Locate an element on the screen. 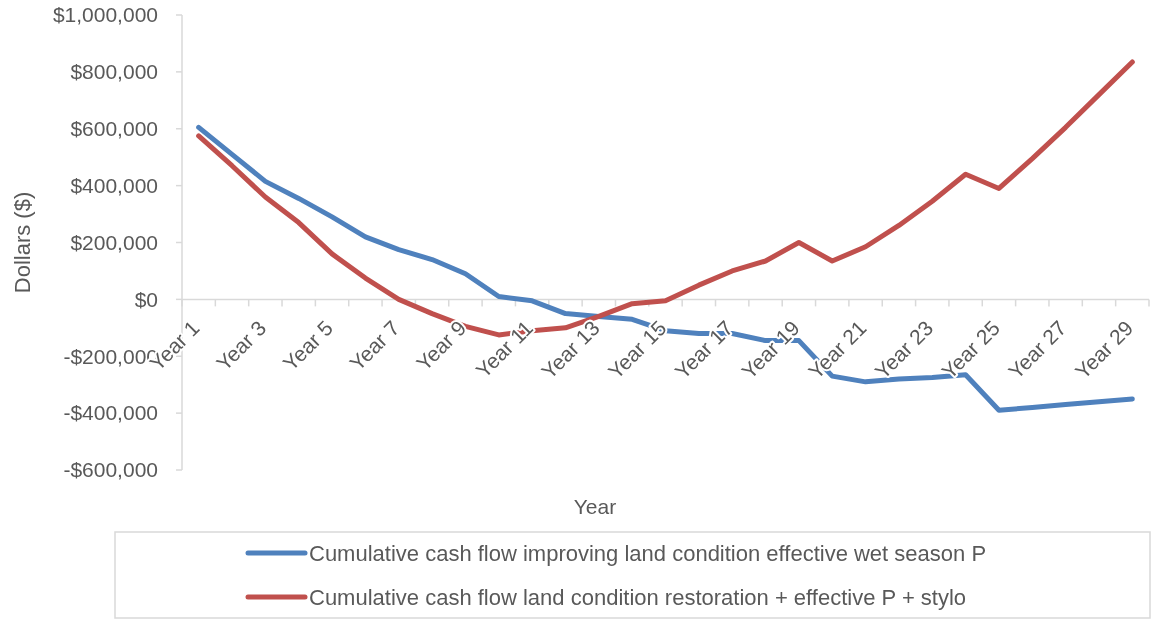 The image size is (1153, 621). y-tick-label: $200,000 is located at coordinates (114, 242).